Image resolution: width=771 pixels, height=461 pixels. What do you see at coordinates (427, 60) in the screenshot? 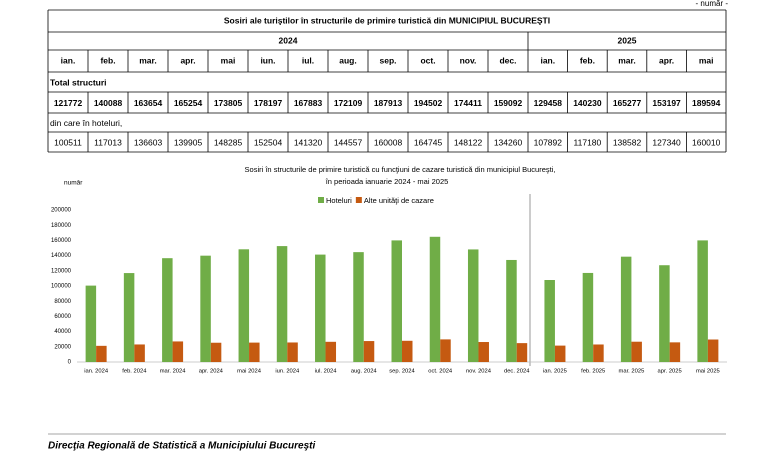
I see `month-header: oct.` at bounding box center [427, 60].